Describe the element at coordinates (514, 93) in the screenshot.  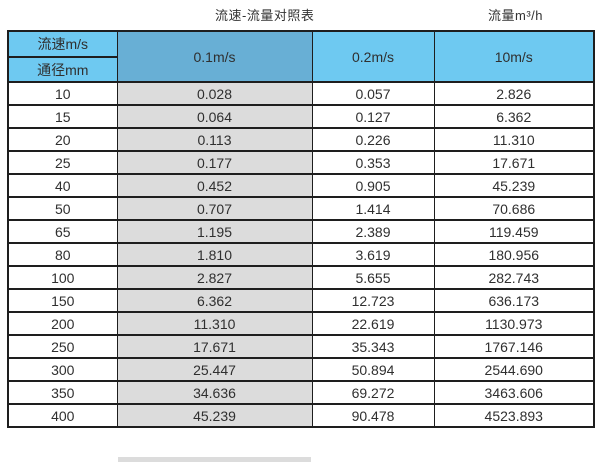
I see `flow-cell-10ms: 2.826` at that location.